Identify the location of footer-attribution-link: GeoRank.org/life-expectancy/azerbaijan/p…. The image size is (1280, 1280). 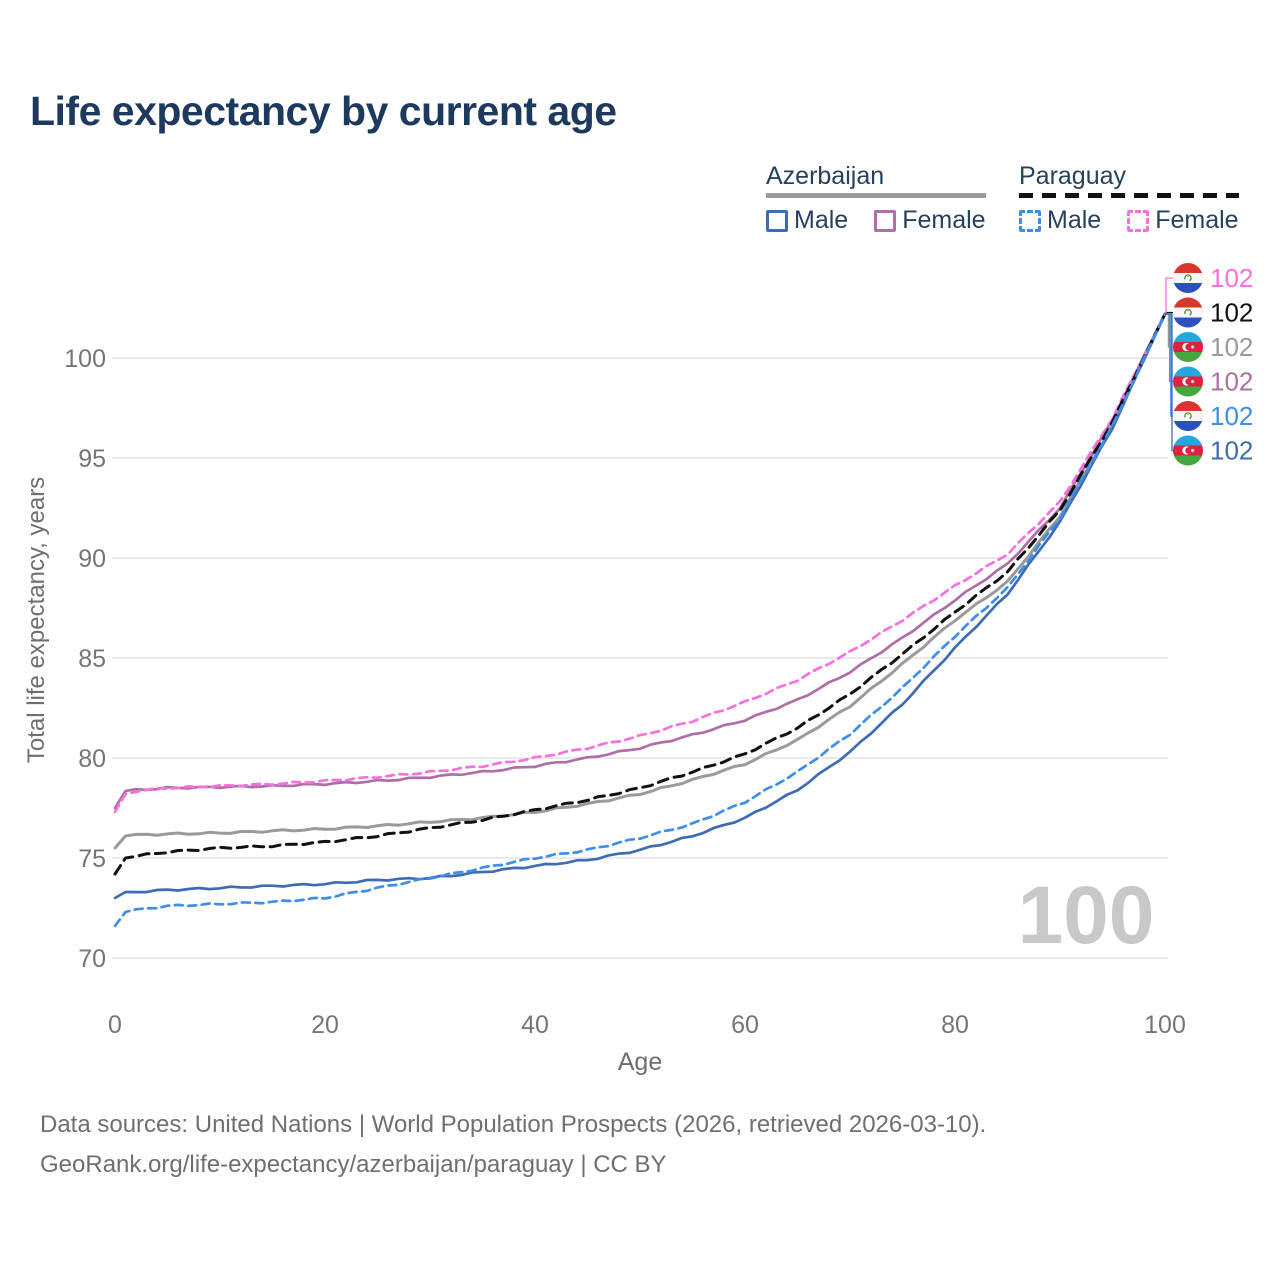
(353, 1164).